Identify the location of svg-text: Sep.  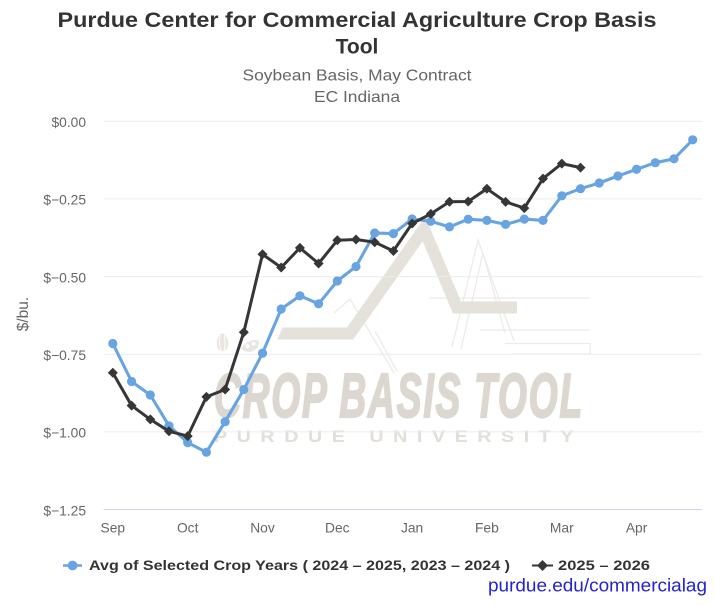
(113, 527).